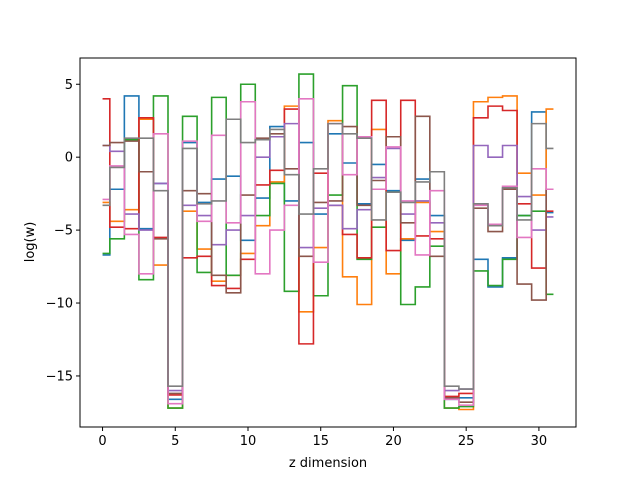 The width and height of the screenshot is (640, 480). What do you see at coordinates (102, 441) in the screenshot?
I see `x-tick-label-0: 0` at bounding box center [102, 441].